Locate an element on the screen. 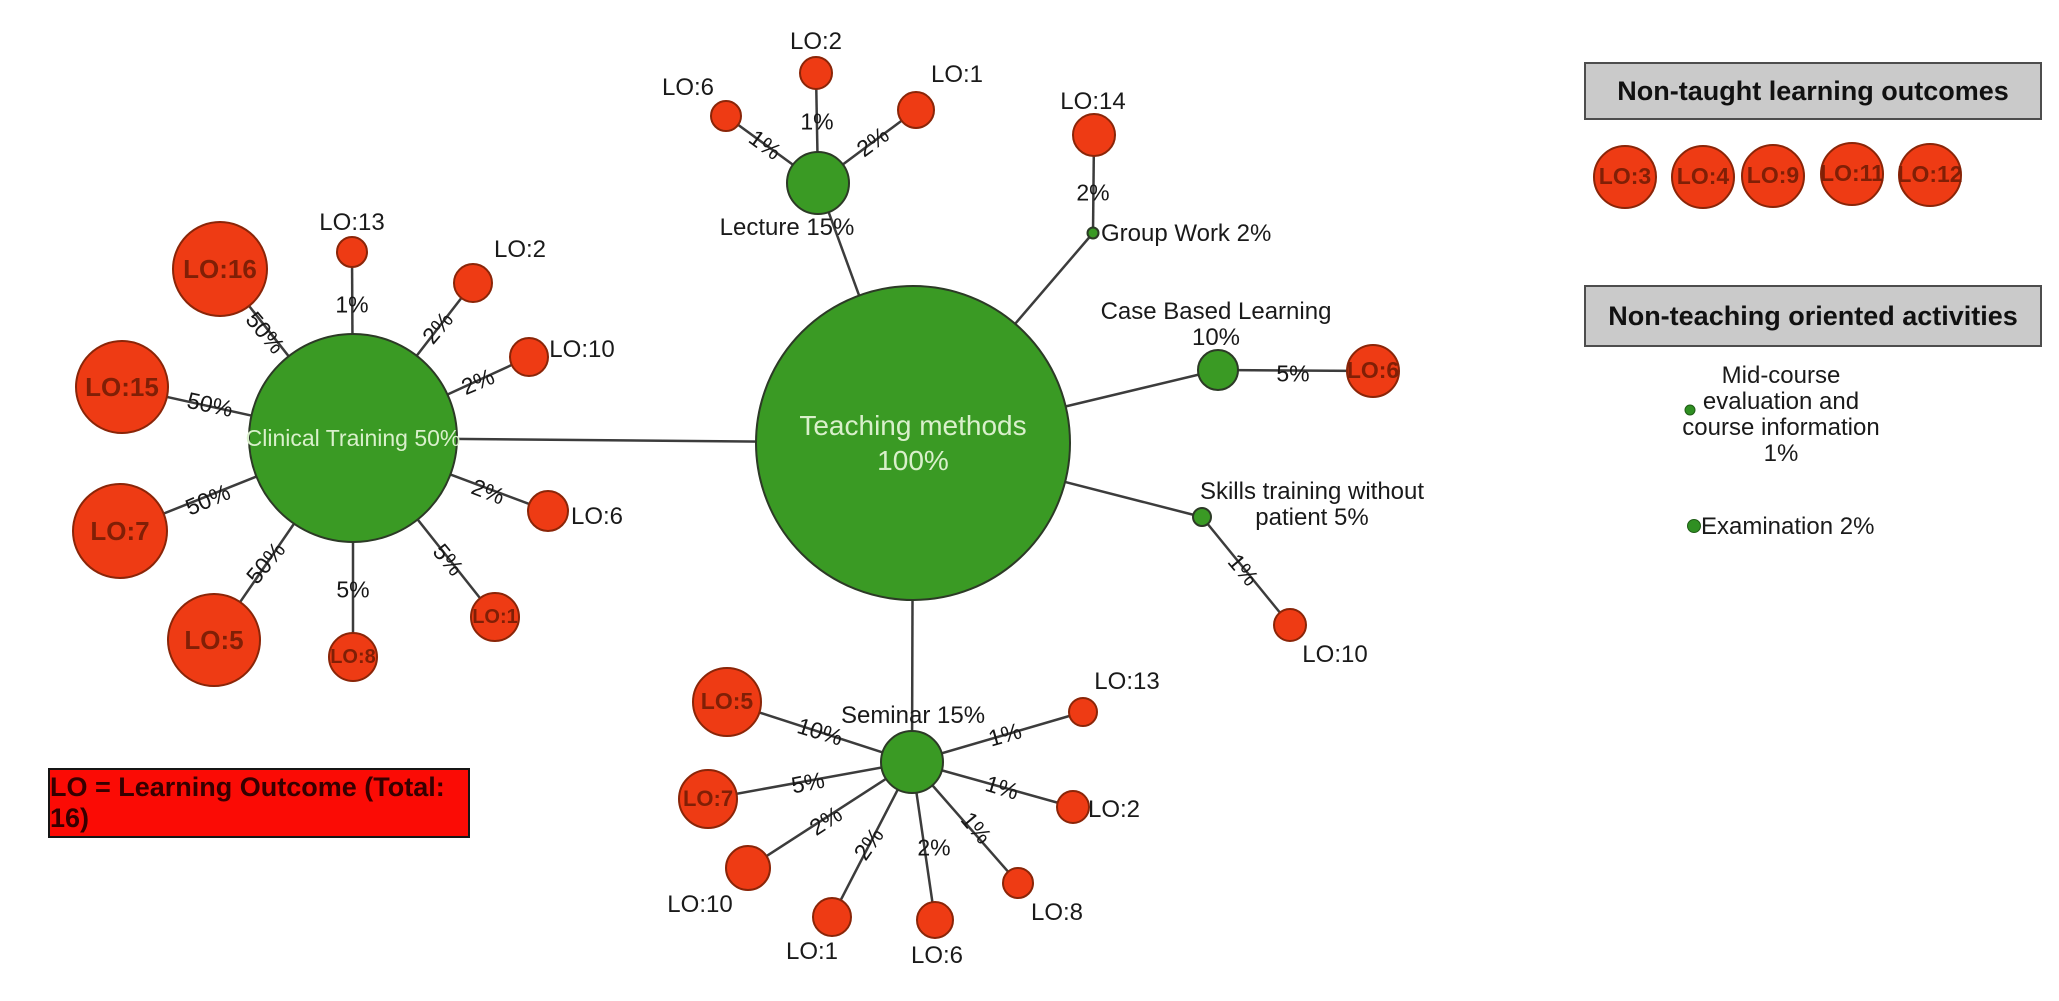 This screenshot has height=1001, width=2059. node-seminar-lo5: LO:5 is located at coordinates (727, 702).